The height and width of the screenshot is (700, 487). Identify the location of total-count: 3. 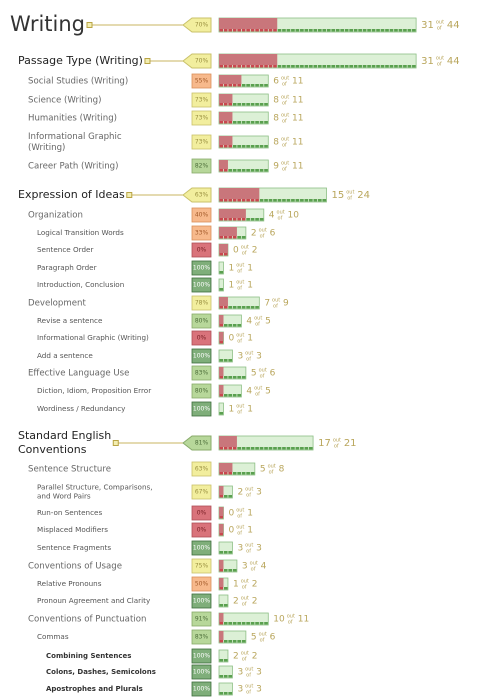
(259, 549).